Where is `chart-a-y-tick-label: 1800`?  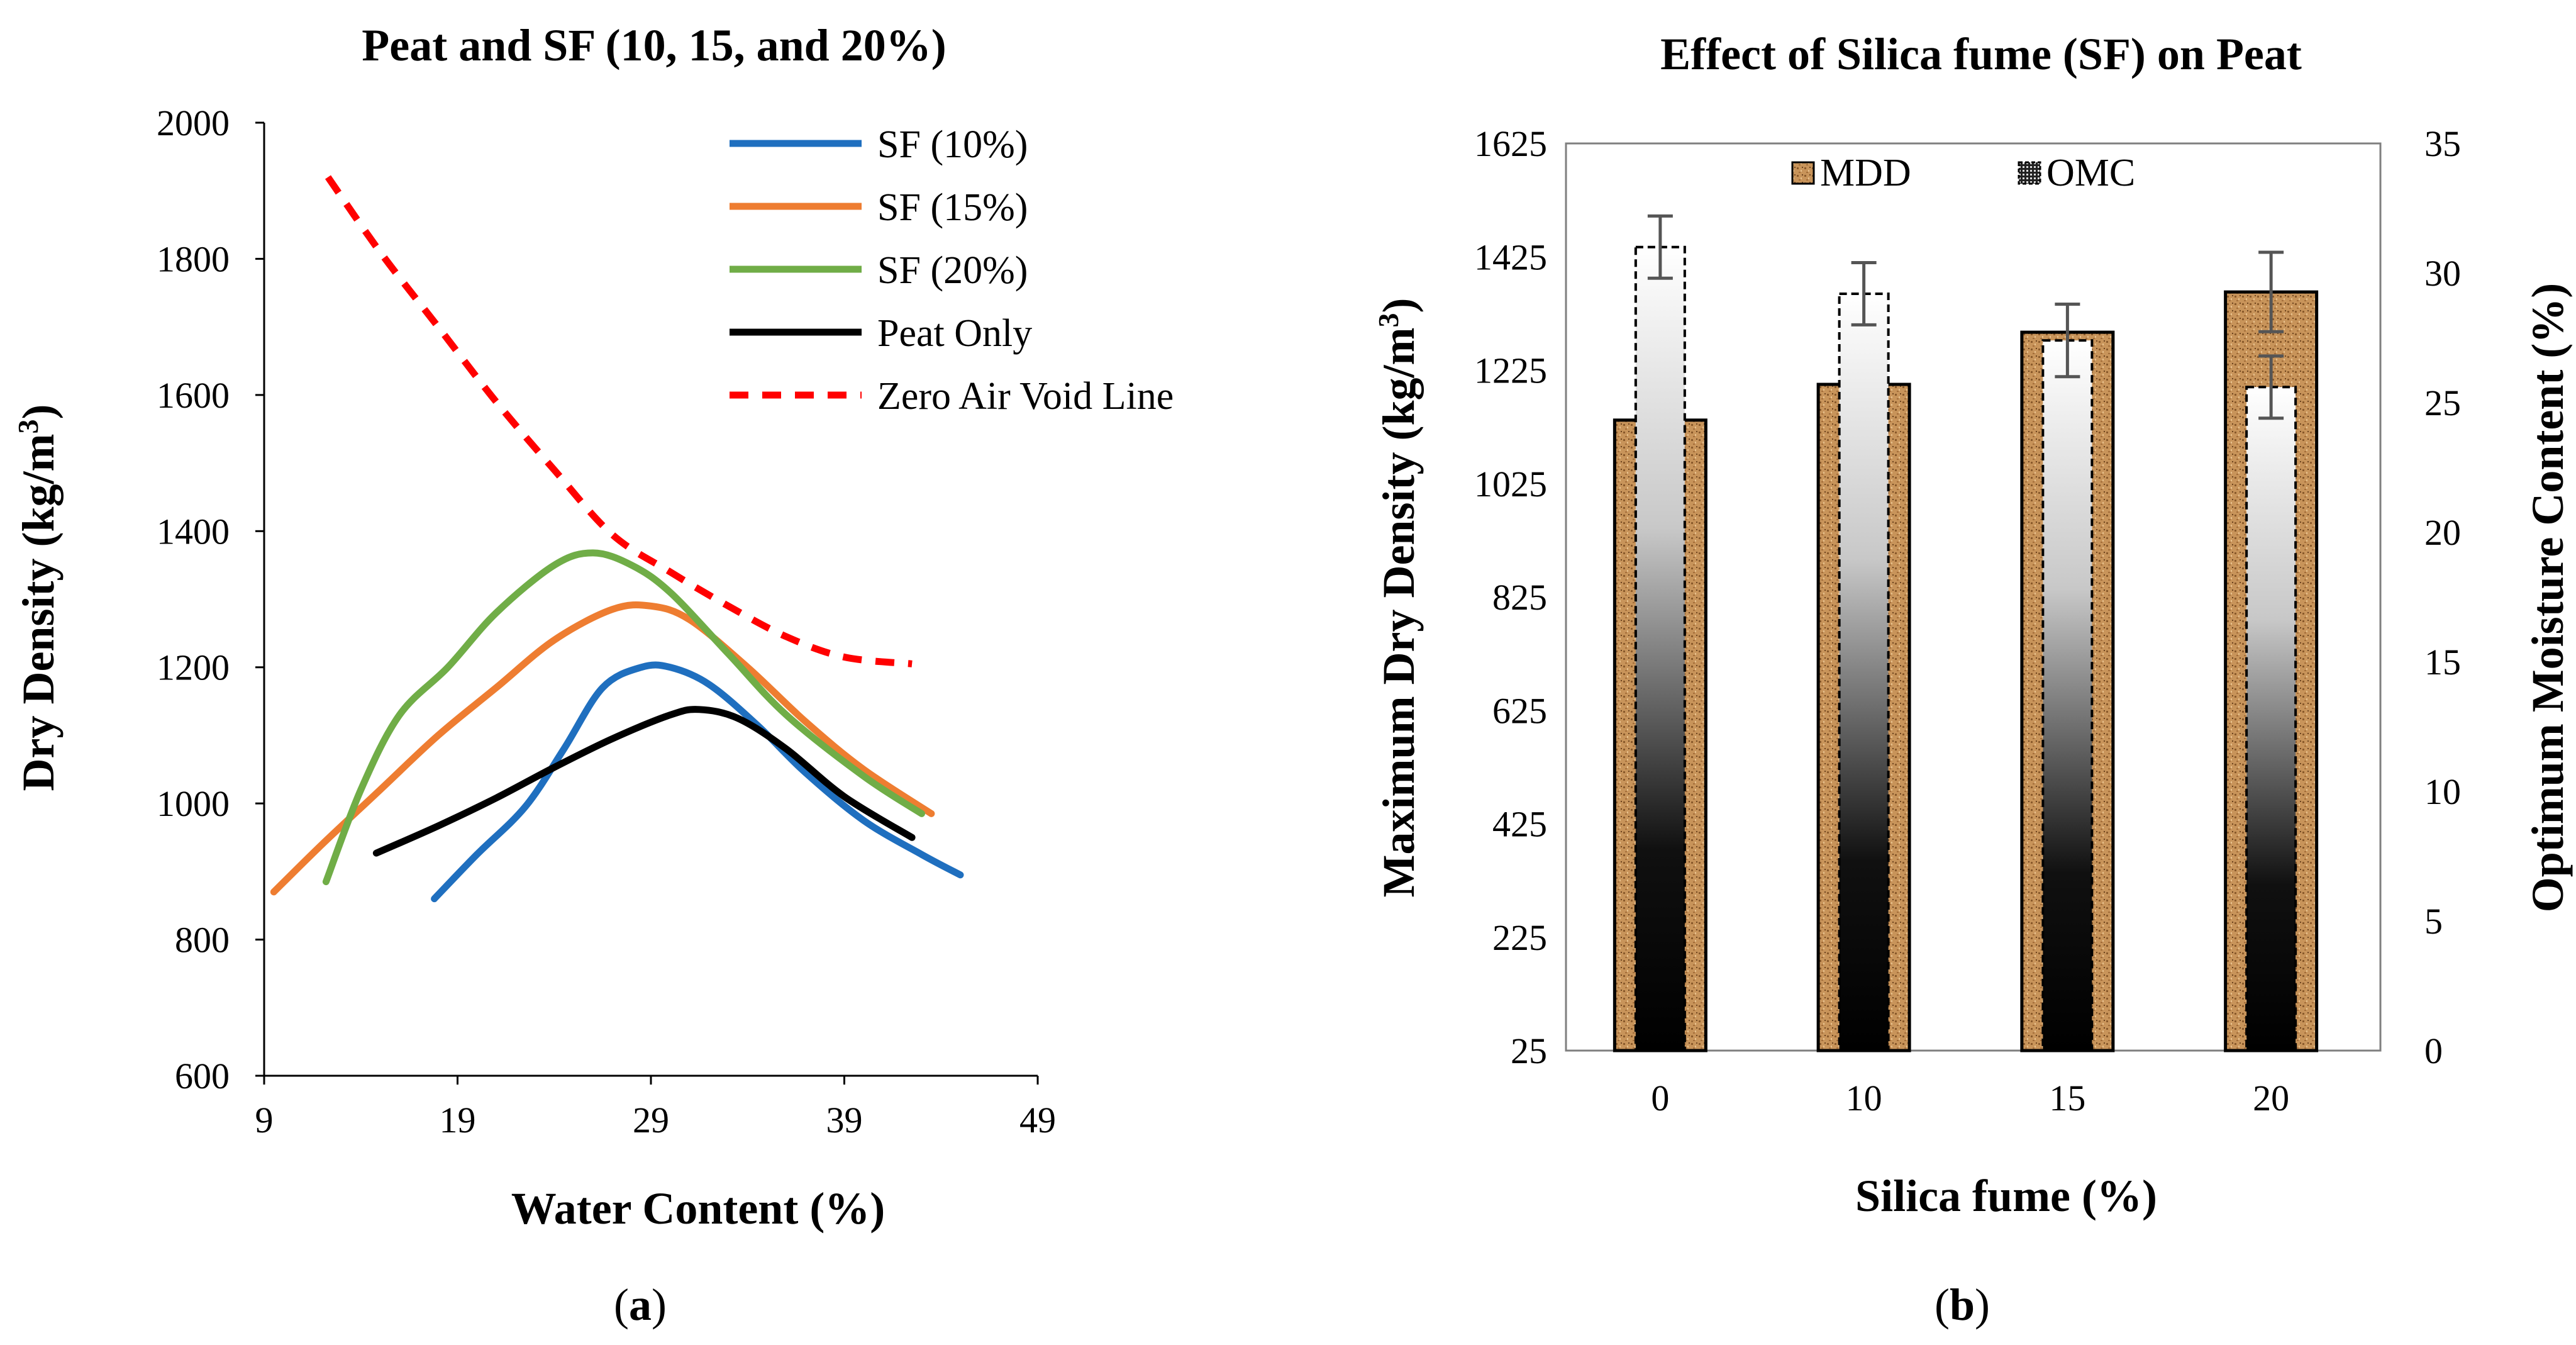 chart-a-y-tick-label: 1800 is located at coordinates (193, 258).